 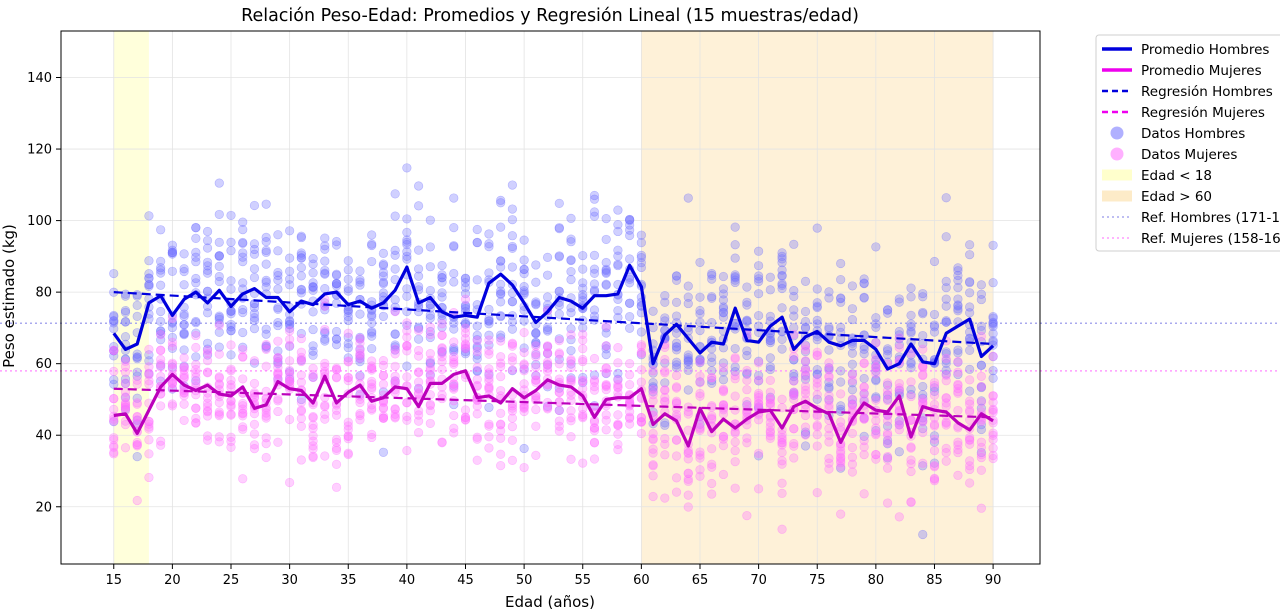 What do you see at coordinates (9, 296) in the screenshot?
I see `y-axis-title: Peso estimado (kg)` at bounding box center [9, 296].